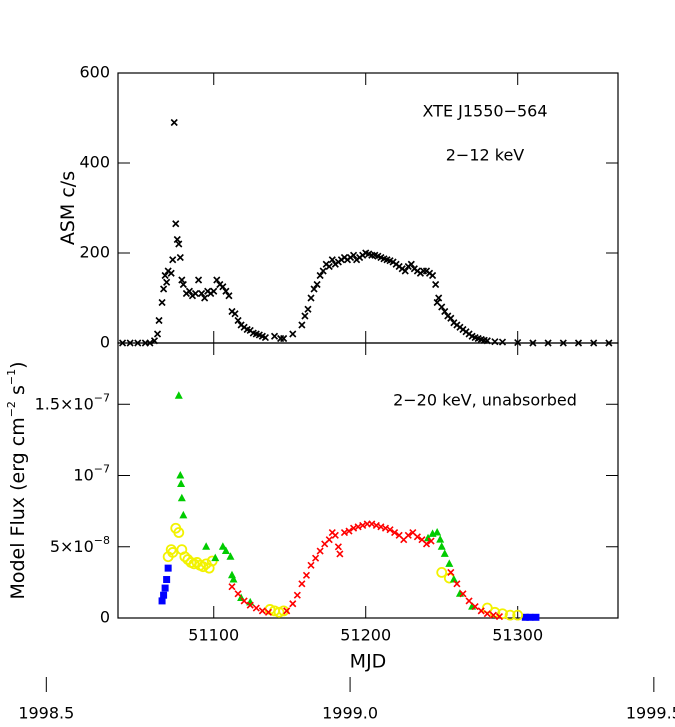 The height and width of the screenshot is (727, 675). What do you see at coordinates (485, 155) in the screenshot?
I see `annotation: 2−12 keV` at bounding box center [485, 155].